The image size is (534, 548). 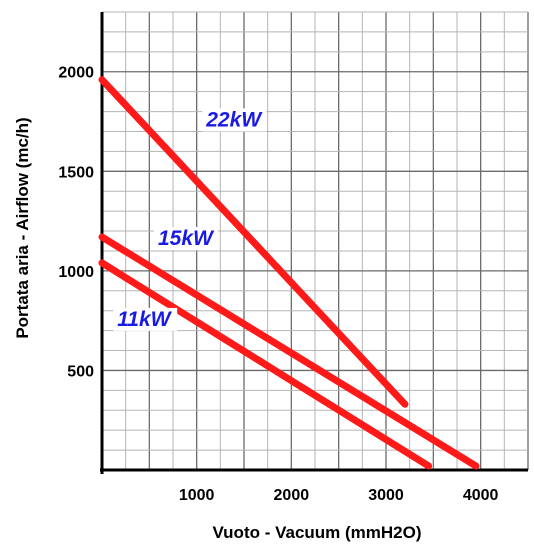 I want to click on series-label-1: 15kW, so click(x=186, y=238).